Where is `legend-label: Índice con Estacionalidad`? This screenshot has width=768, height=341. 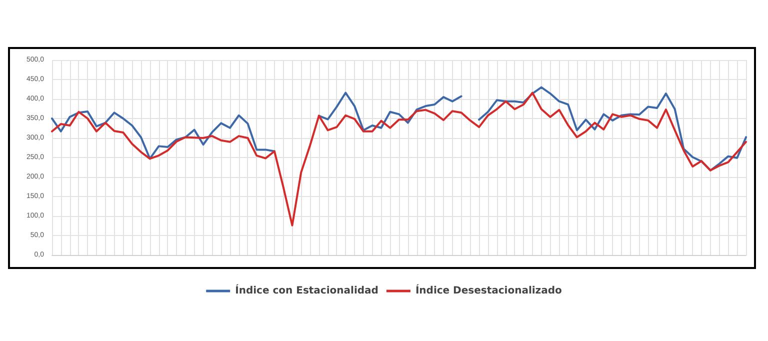 legend-label: Índice con Estacionalidad is located at coordinates (306, 290).